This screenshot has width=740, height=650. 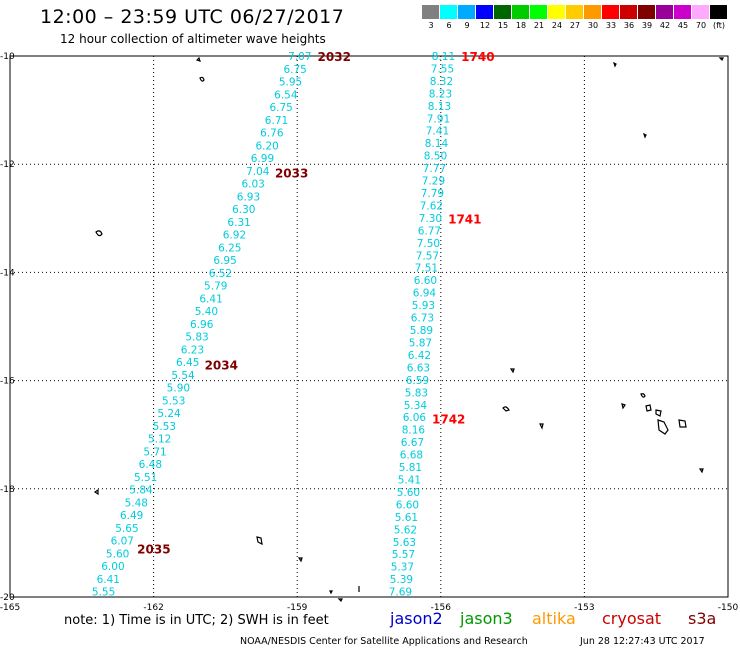 What do you see at coordinates (10, 608) in the screenshot?
I see `x-tick-label: -165` at bounding box center [10, 608].